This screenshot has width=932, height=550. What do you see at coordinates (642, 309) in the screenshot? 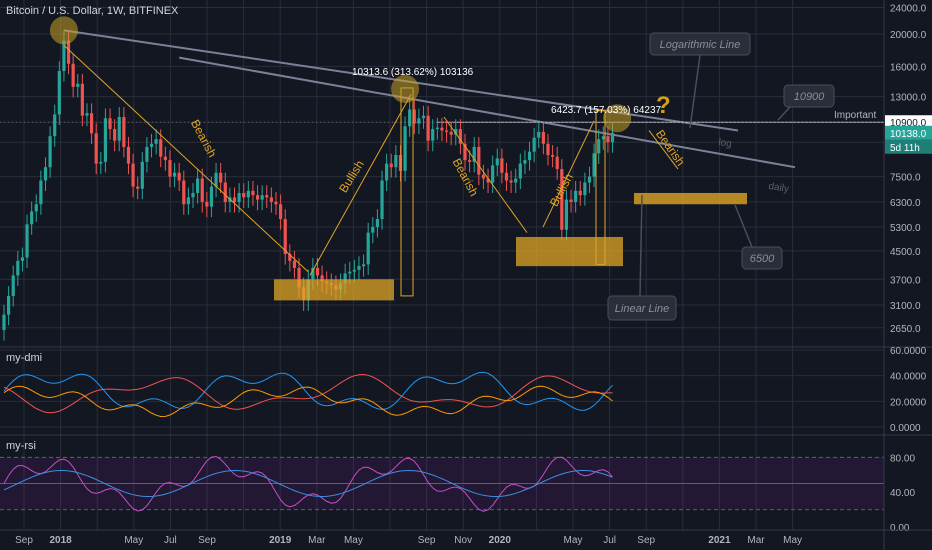
I see `linear-line-callout-text: Linear Line` at bounding box center [642, 309].